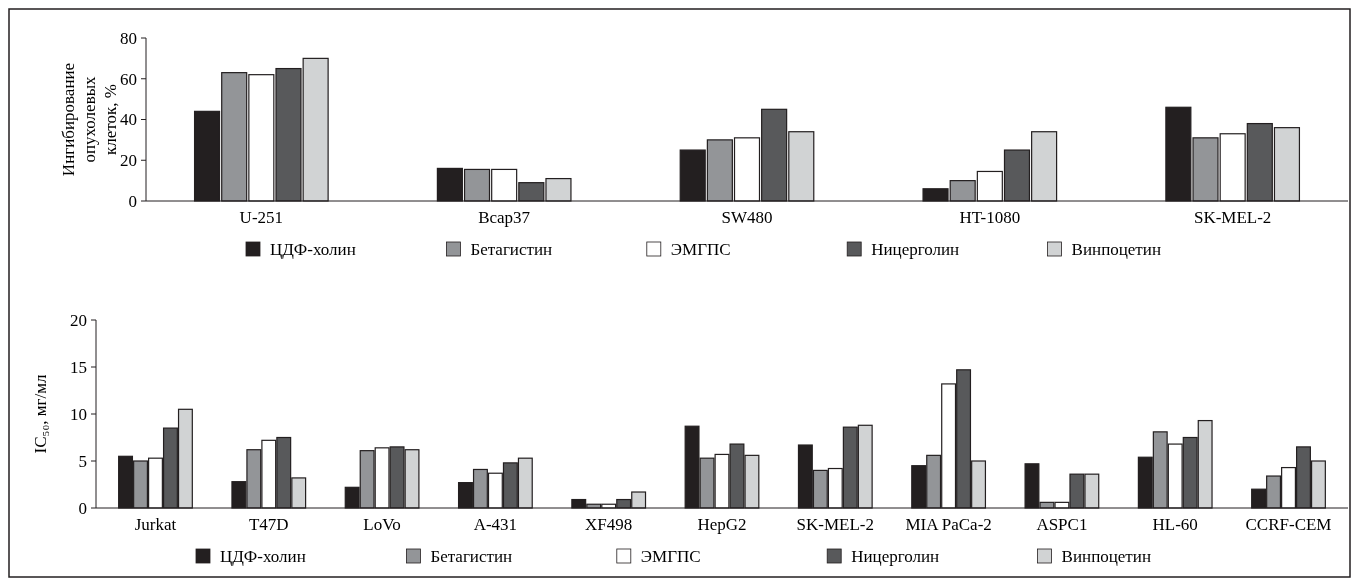  Describe the element at coordinates (268, 524) in the screenshot. I see `x-tick-label: T47D` at that location.